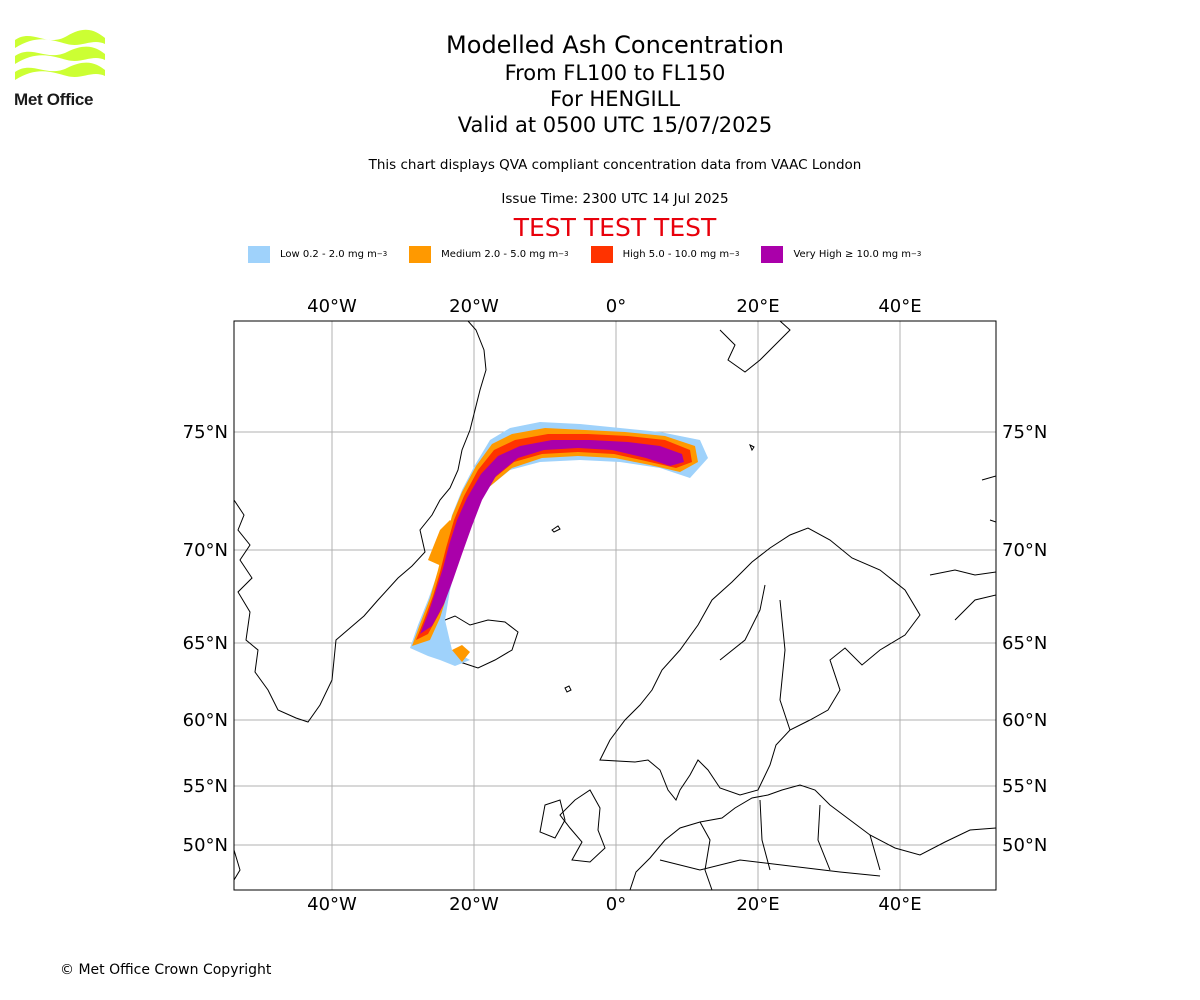 This screenshot has width=1200, height=1000. I want to click on lat-tick-left-60n: 60°N, so click(205, 720).